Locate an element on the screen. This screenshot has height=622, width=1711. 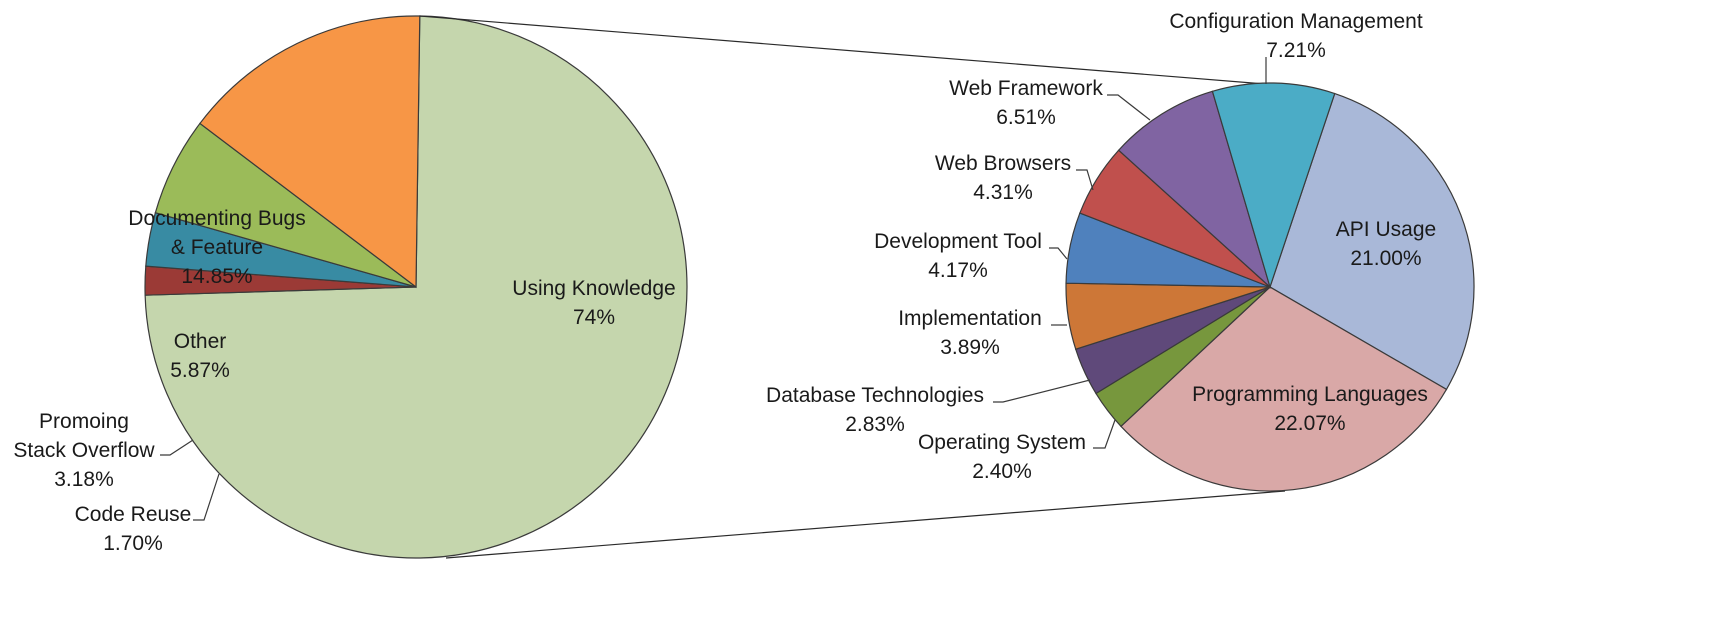
left-label-using-knowledge-percent: 74% is located at coordinates (594, 317).